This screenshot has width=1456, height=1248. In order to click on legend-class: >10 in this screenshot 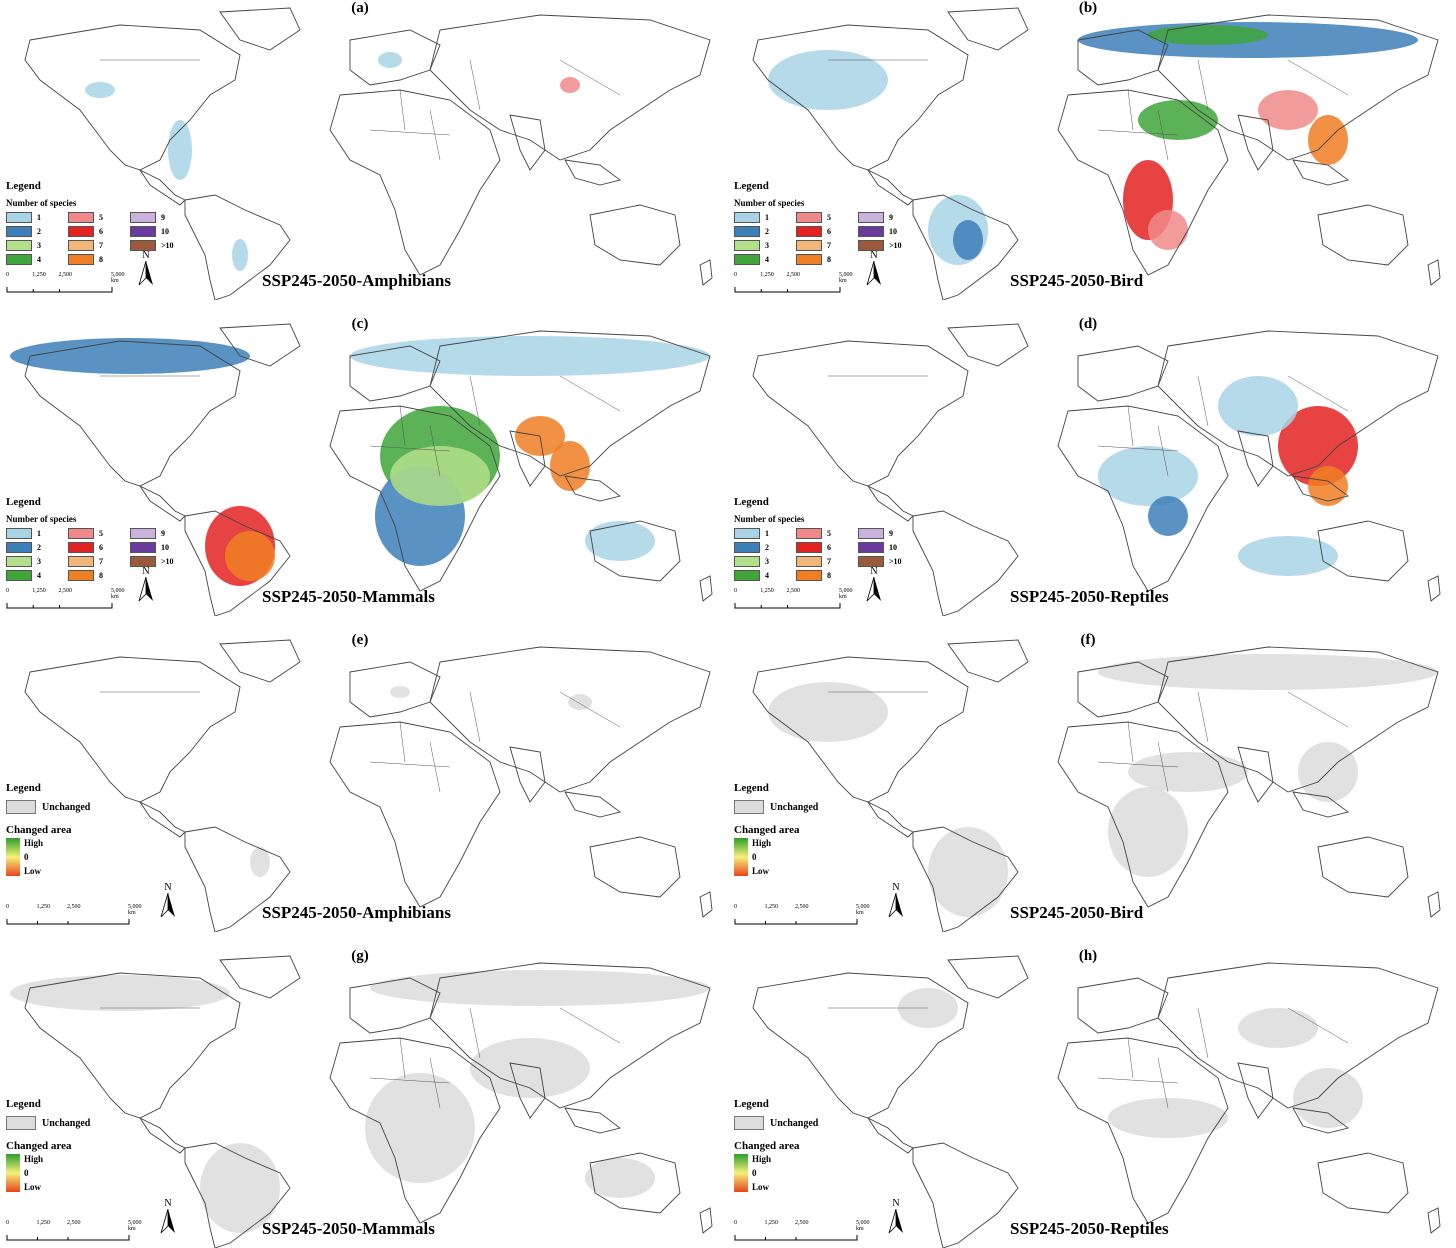, I will do `click(889, 561)`.